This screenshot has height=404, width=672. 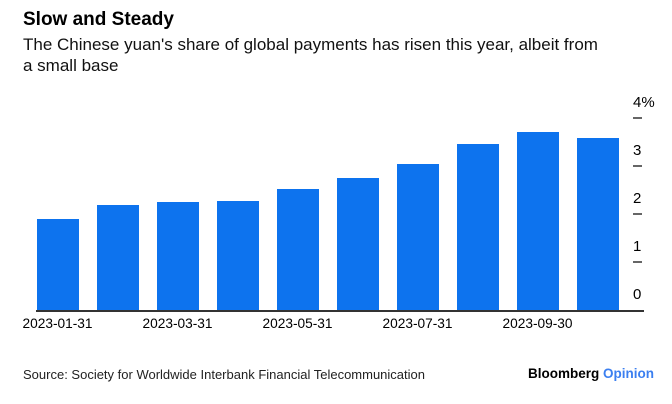 I want to click on y-axis-label: 2, so click(x=637, y=198).